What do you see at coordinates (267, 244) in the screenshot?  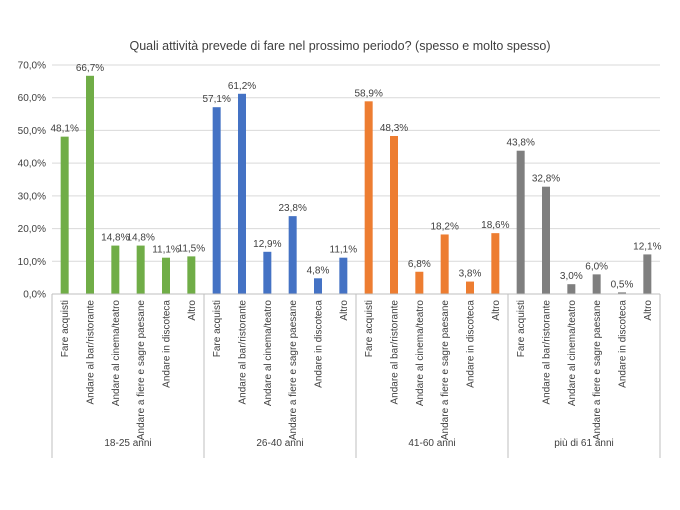 I see `data-label: 12,9%` at bounding box center [267, 244].